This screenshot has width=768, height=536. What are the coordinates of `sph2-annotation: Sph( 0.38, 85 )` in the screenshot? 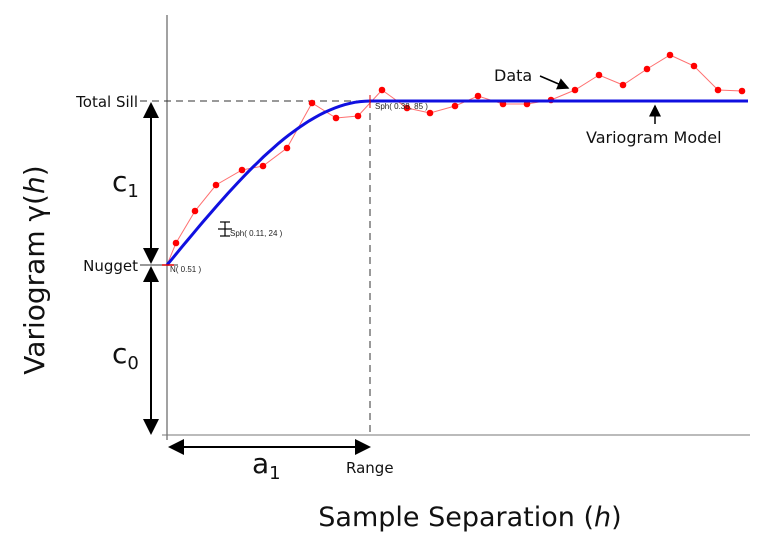 It's located at (401, 106).